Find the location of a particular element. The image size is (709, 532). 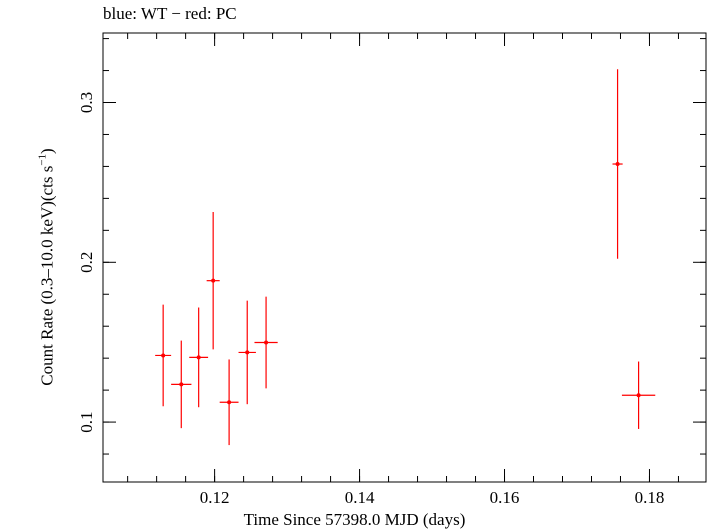

y-tick-label: 0.2 is located at coordinates (86, 262).